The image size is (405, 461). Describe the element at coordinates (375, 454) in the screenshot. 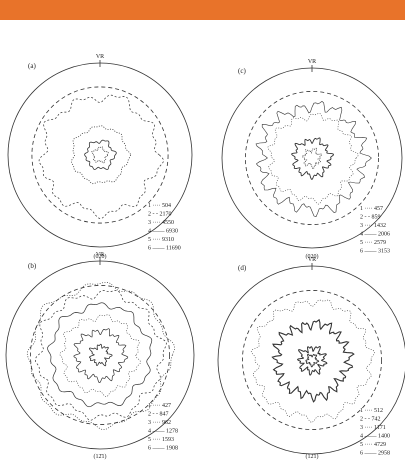

I see `legend-entry: 6 —— 2958` at that location.